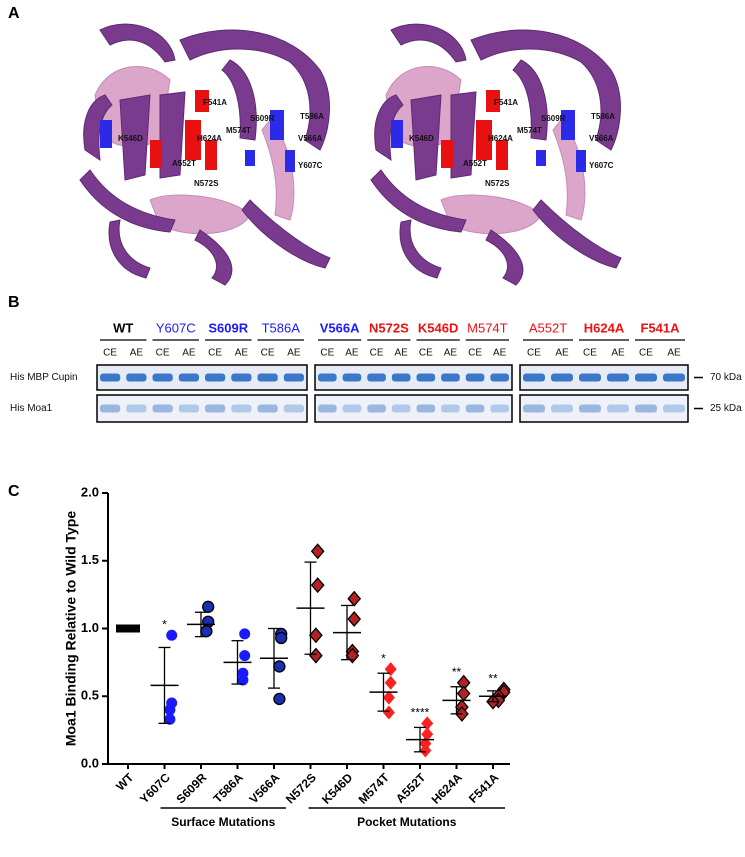  I want to click on significance: *, so click(164, 624).